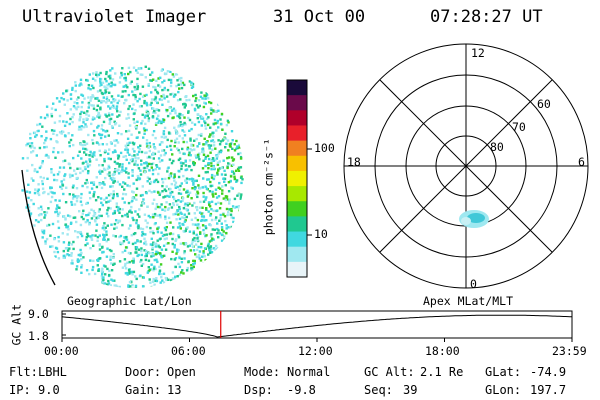  What do you see at coordinates (297, 254) in the screenshot?
I see `colorbar-stripe` at bounding box center [297, 254].